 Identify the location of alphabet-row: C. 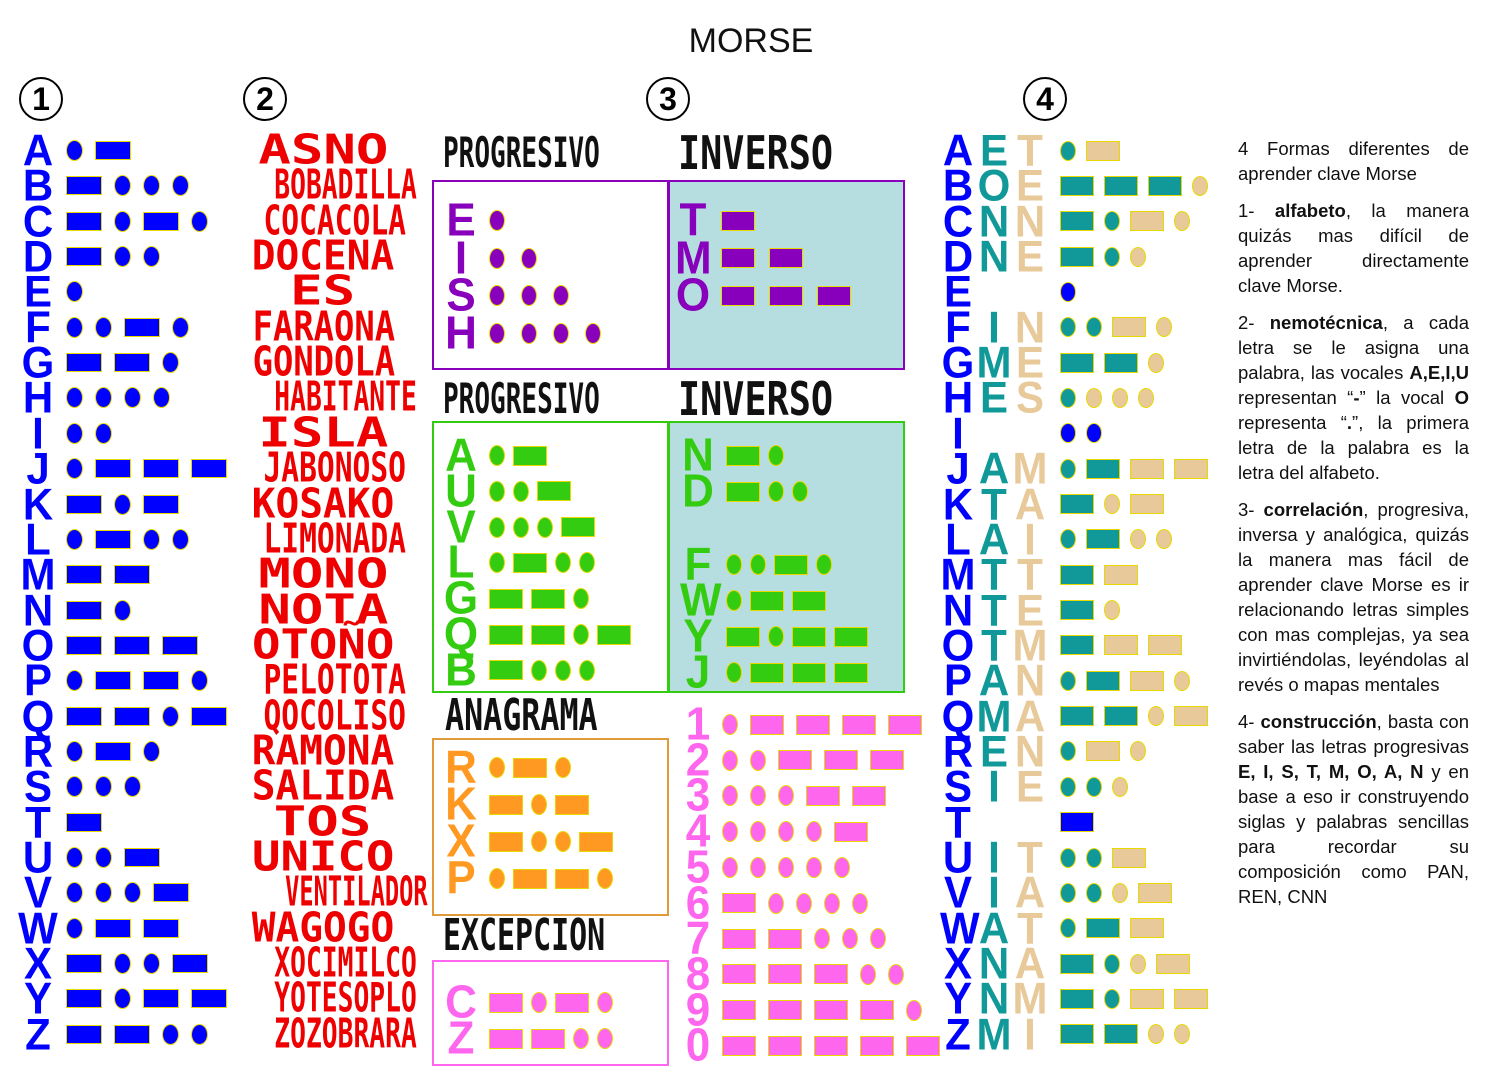
(113, 221).